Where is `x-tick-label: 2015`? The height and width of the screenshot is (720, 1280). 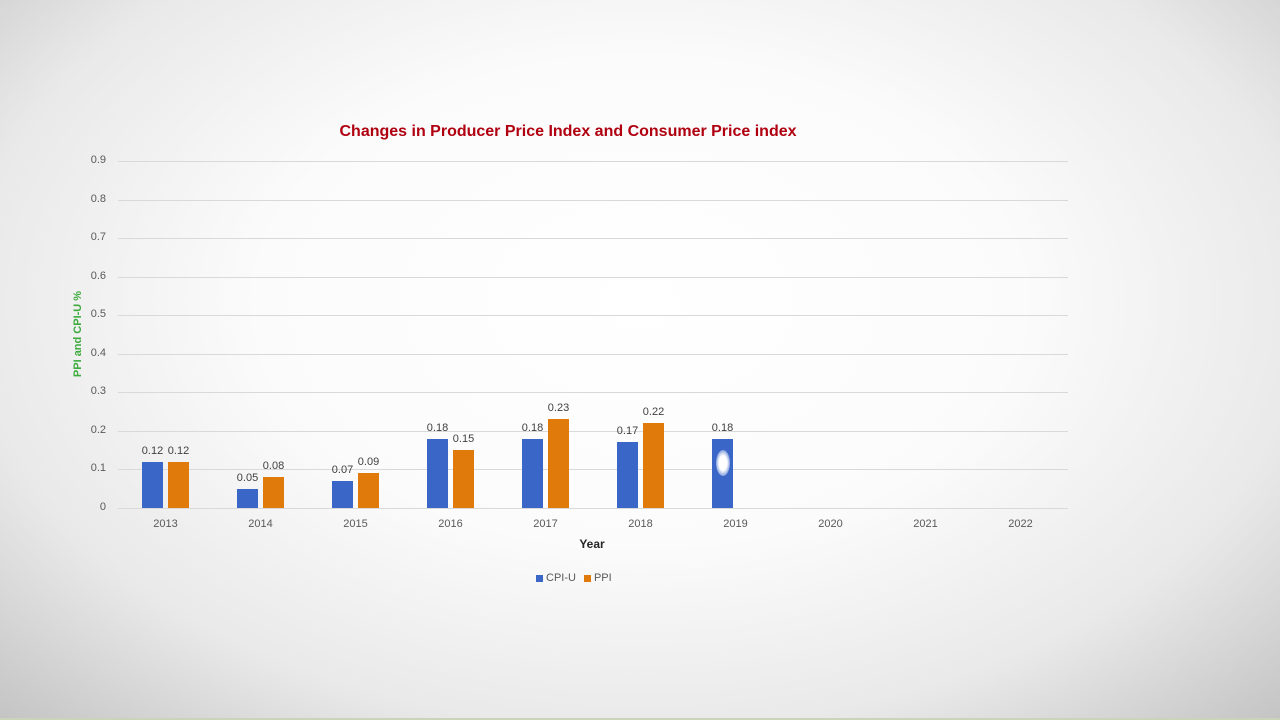
x-tick-label: 2015 is located at coordinates (355, 524).